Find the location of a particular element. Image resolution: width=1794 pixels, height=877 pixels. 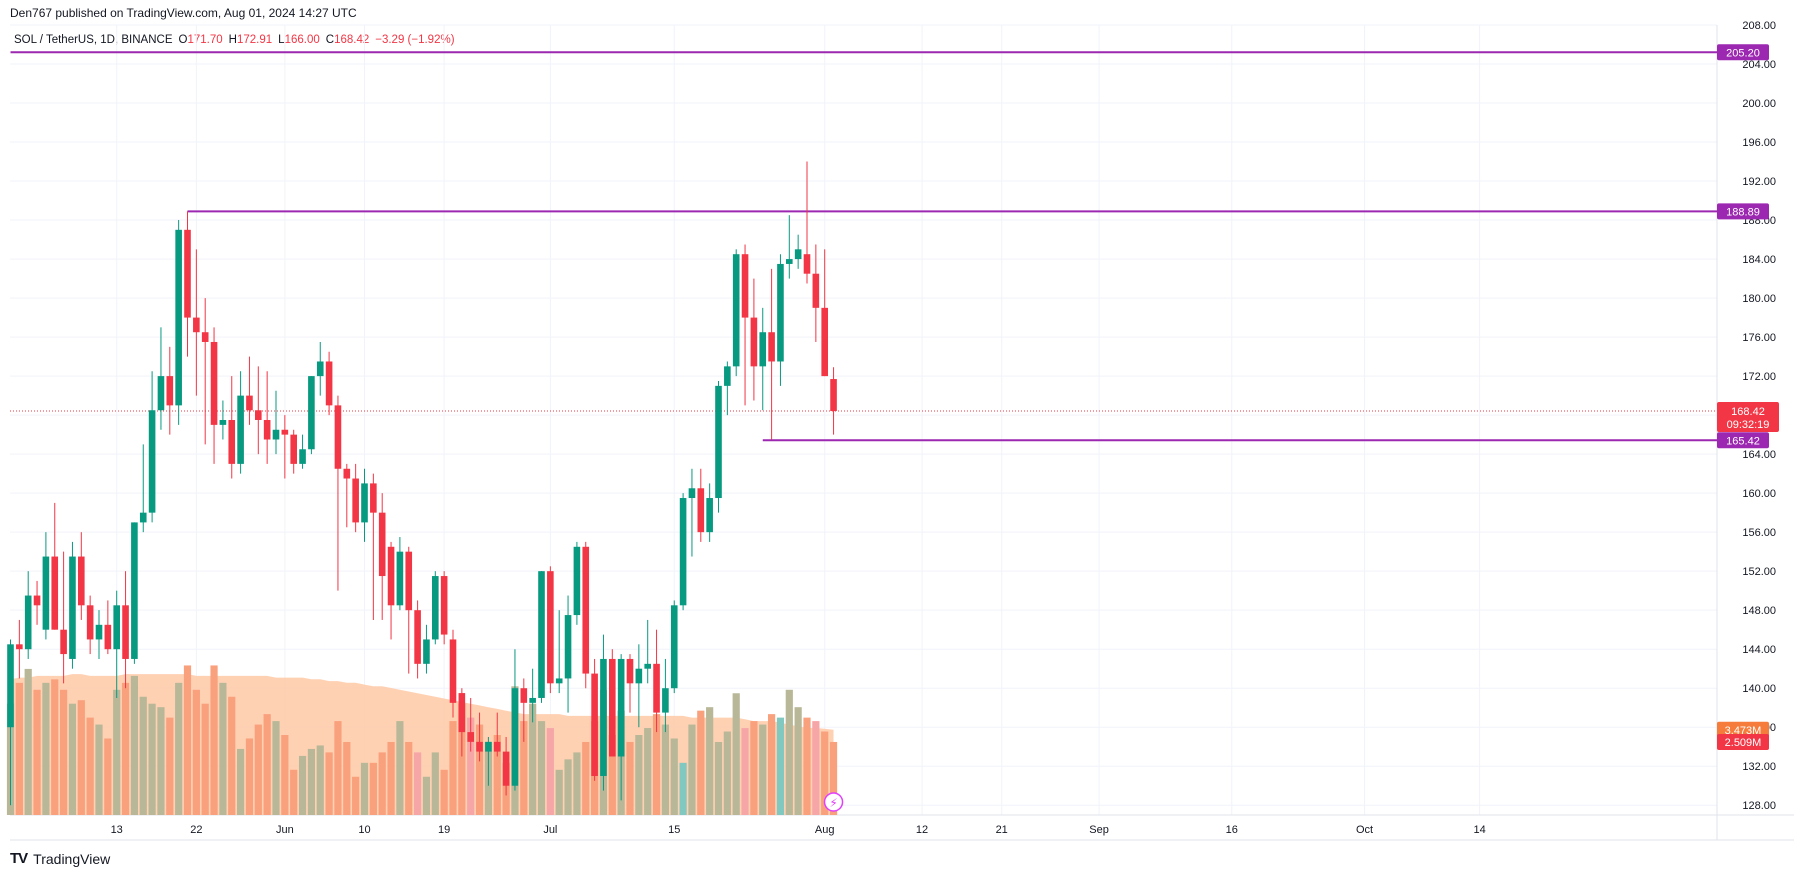

y-tick-label: 140.00 is located at coordinates (1759, 689).